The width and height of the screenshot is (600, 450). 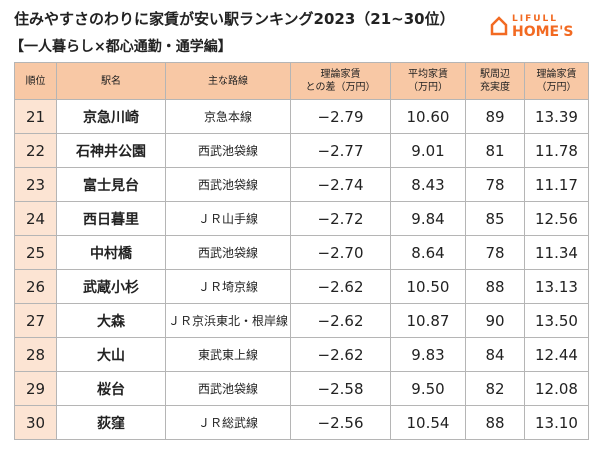 What do you see at coordinates (495, 81) in the screenshot?
I see `column-header: 駅周辺 充実度` at bounding box center [495, 81].